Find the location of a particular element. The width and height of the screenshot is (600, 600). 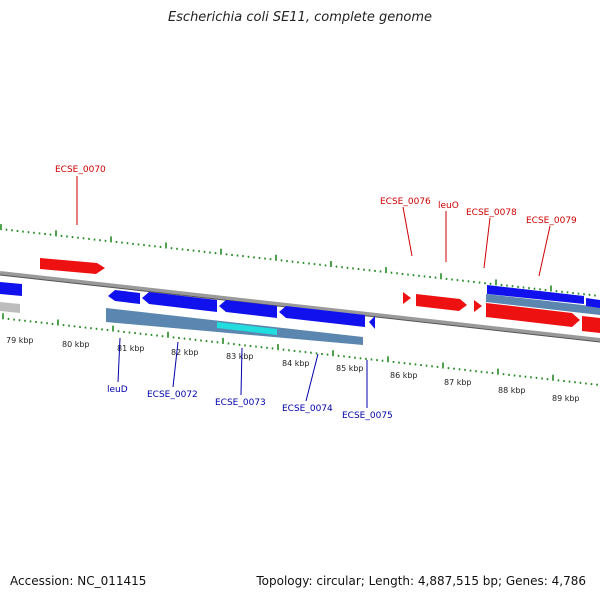

gene-label-ecse-0079: ECSE_0079 is located at coordinates (551, 221).